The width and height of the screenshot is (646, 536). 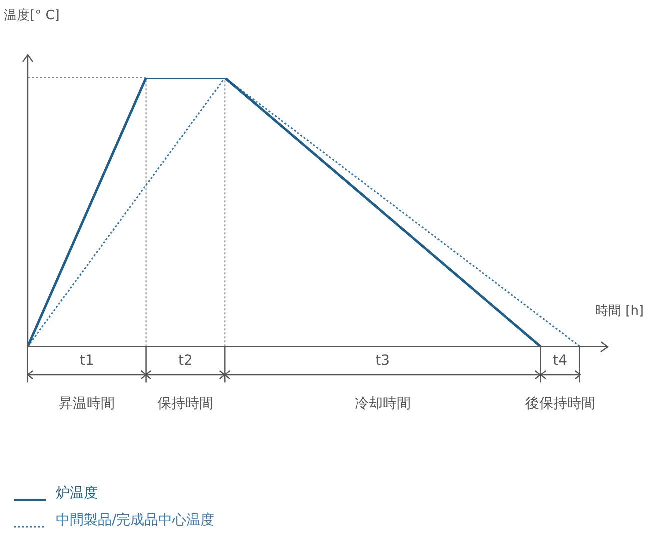 What do you see at coordinates (383, 361) in the screenshot?
I see `text: t3` at bounding box center [383, 361].